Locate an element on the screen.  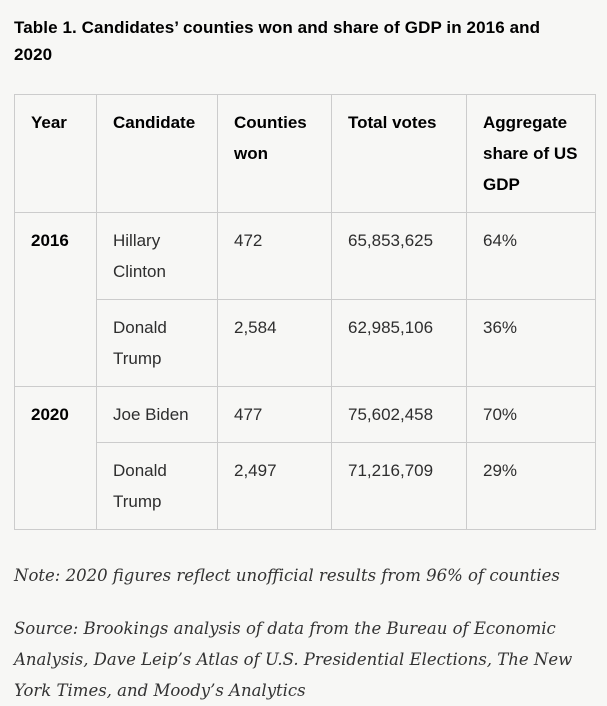
table-row: Donald Trump 2,497 71,216,709 29% is located at coordinates (305, 486).